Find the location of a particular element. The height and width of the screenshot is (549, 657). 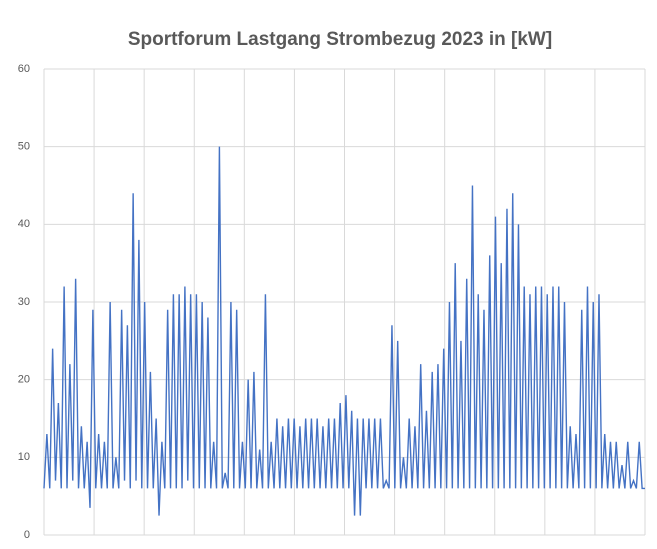

y-tick-label: 50 is located at coordinates (24, 147).